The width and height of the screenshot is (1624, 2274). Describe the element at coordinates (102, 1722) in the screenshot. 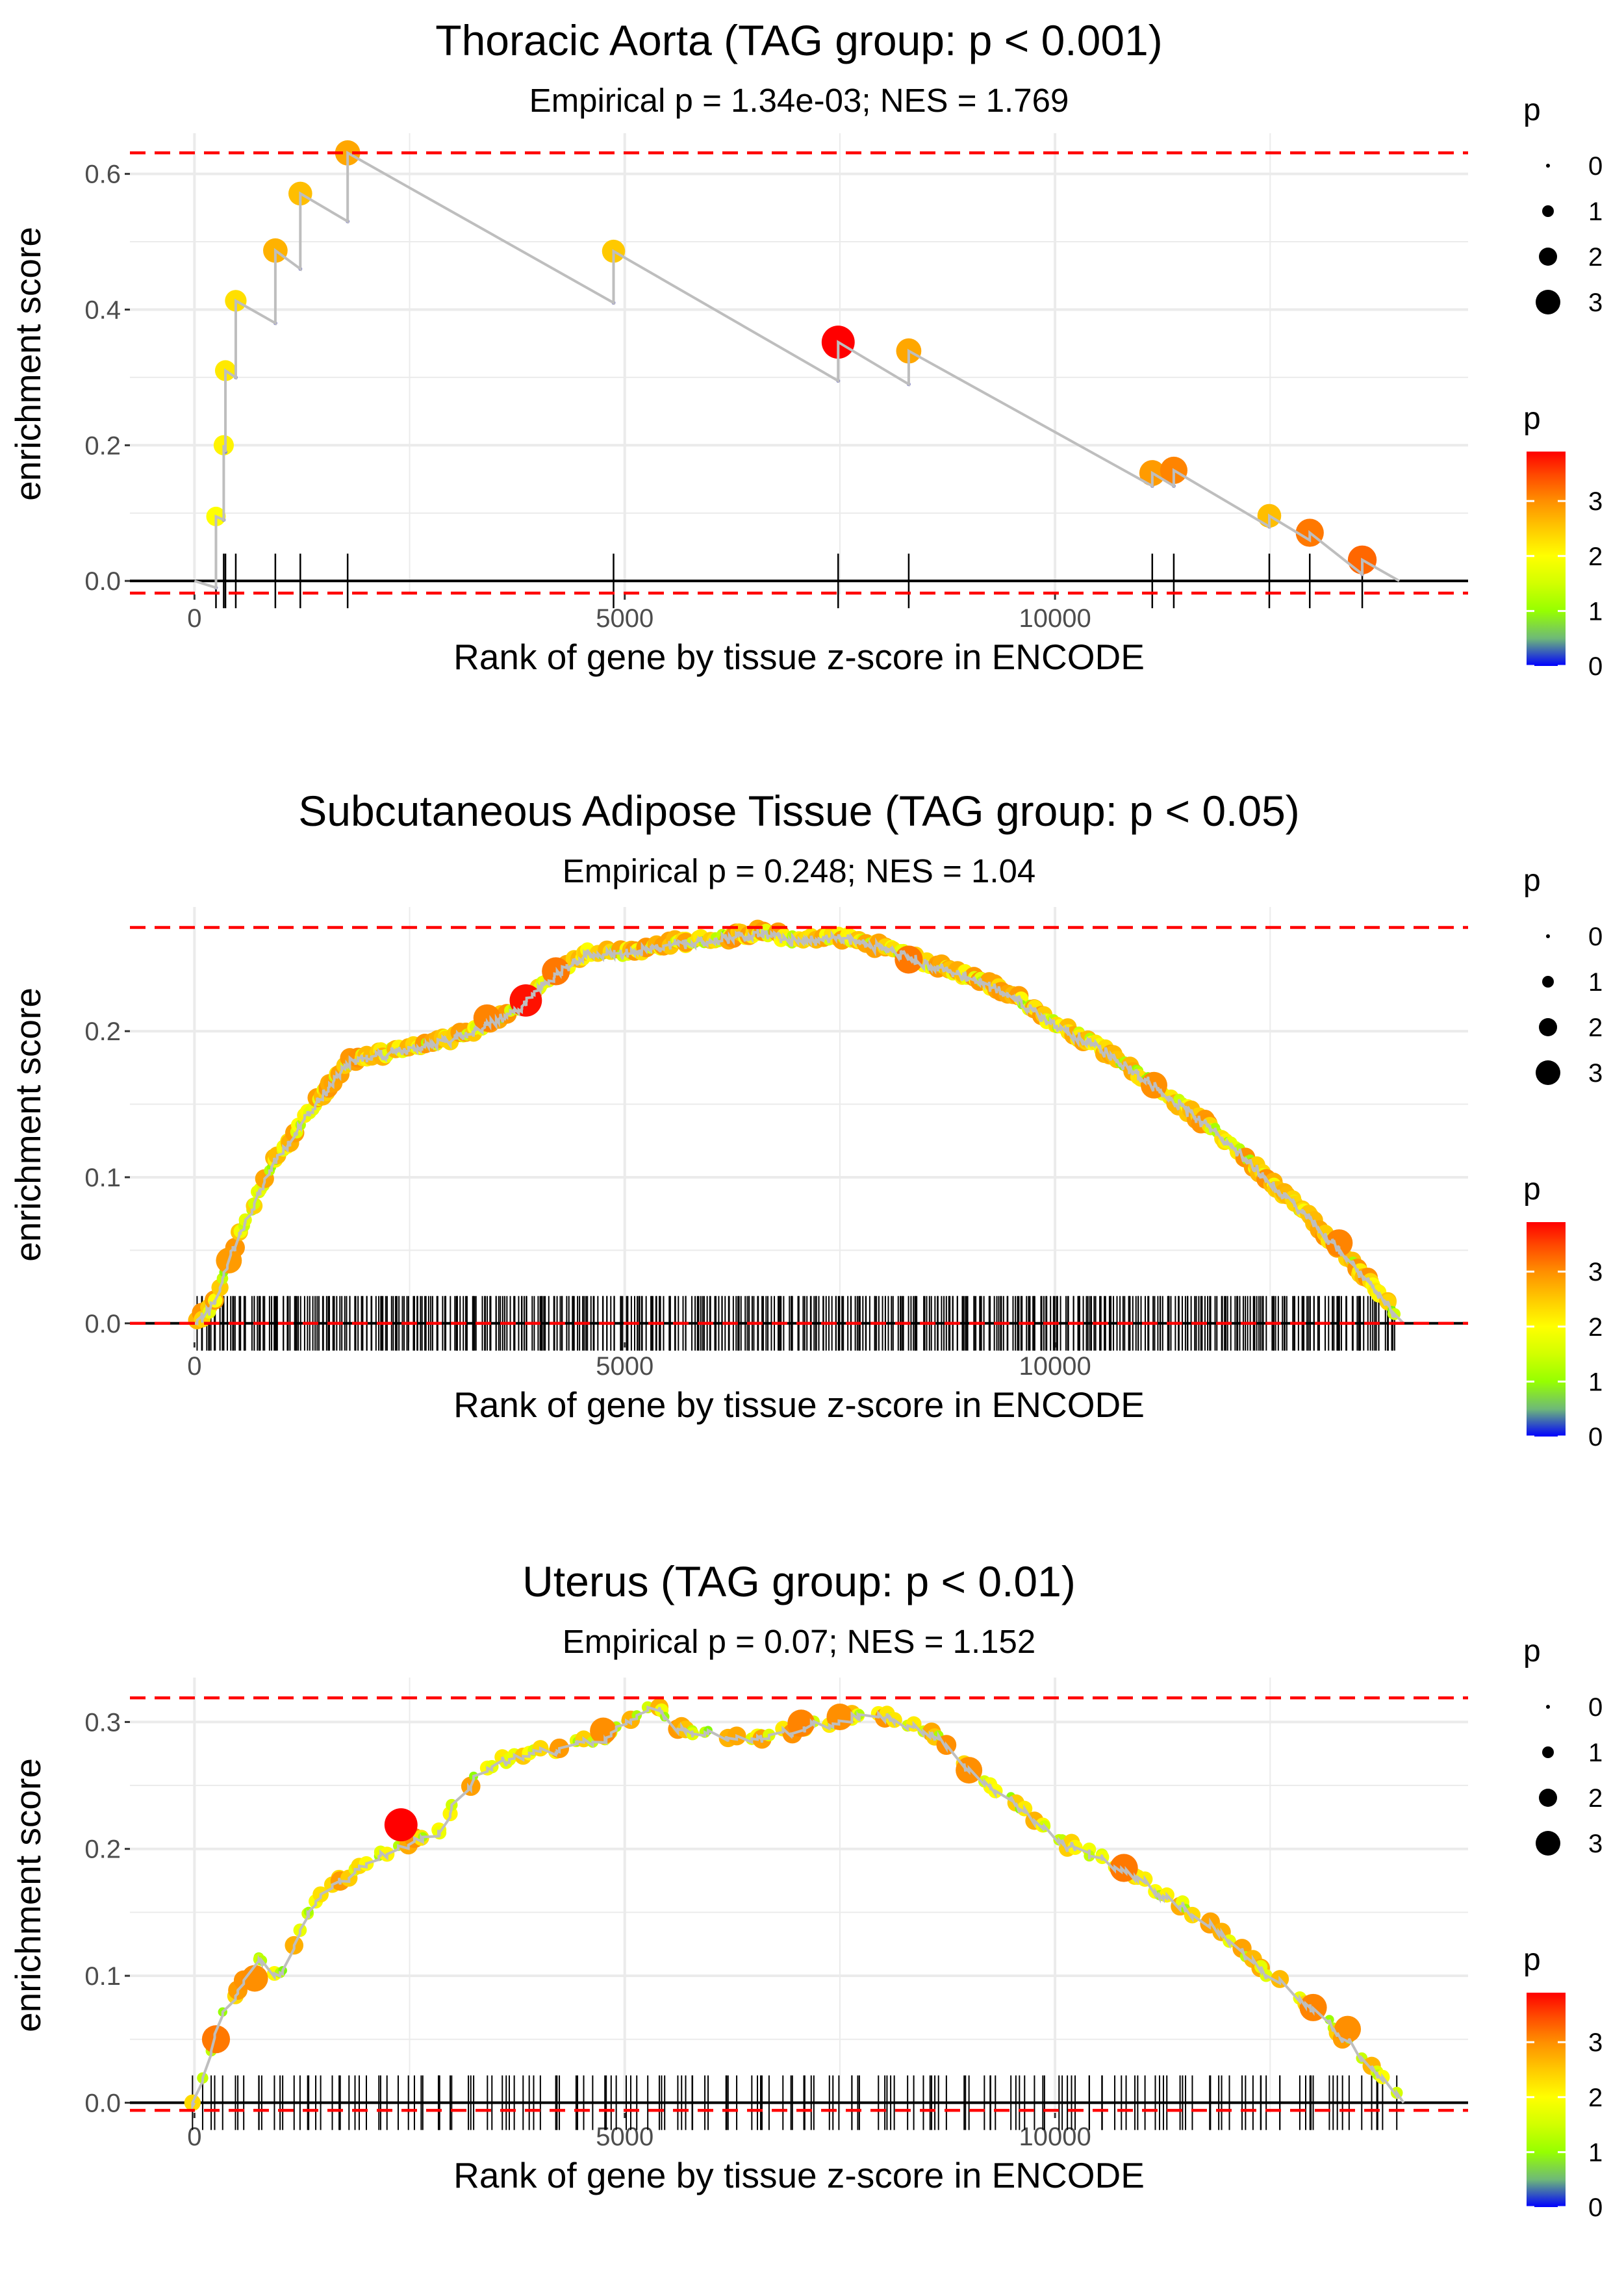

I see `y-tick-label: 0.3` at that location.